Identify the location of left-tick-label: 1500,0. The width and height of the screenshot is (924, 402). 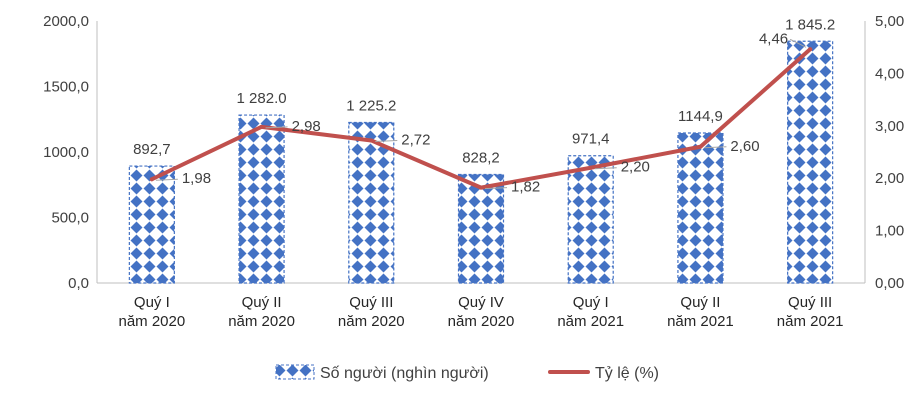
(66, 87).